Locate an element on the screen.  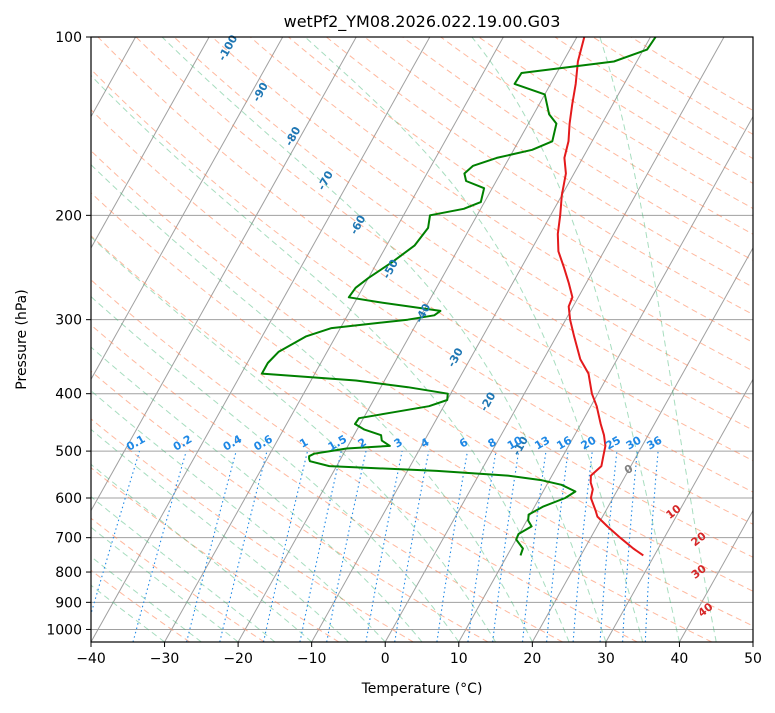
y-tick-label: 200 is located at coordinates (68, 216).